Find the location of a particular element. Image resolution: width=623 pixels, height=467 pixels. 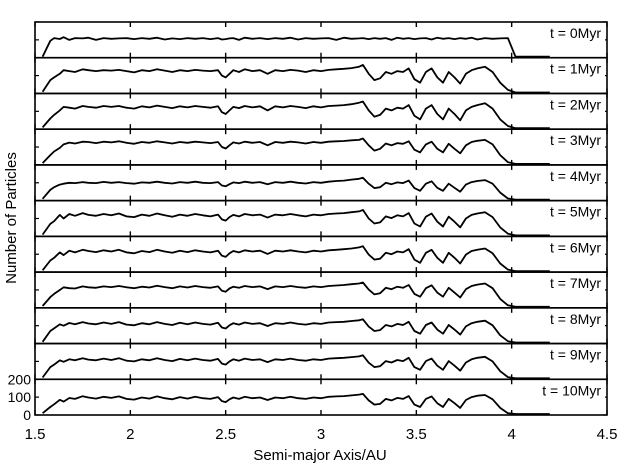

panel-2: t = 2Myr is located at coordinates (321, 111).